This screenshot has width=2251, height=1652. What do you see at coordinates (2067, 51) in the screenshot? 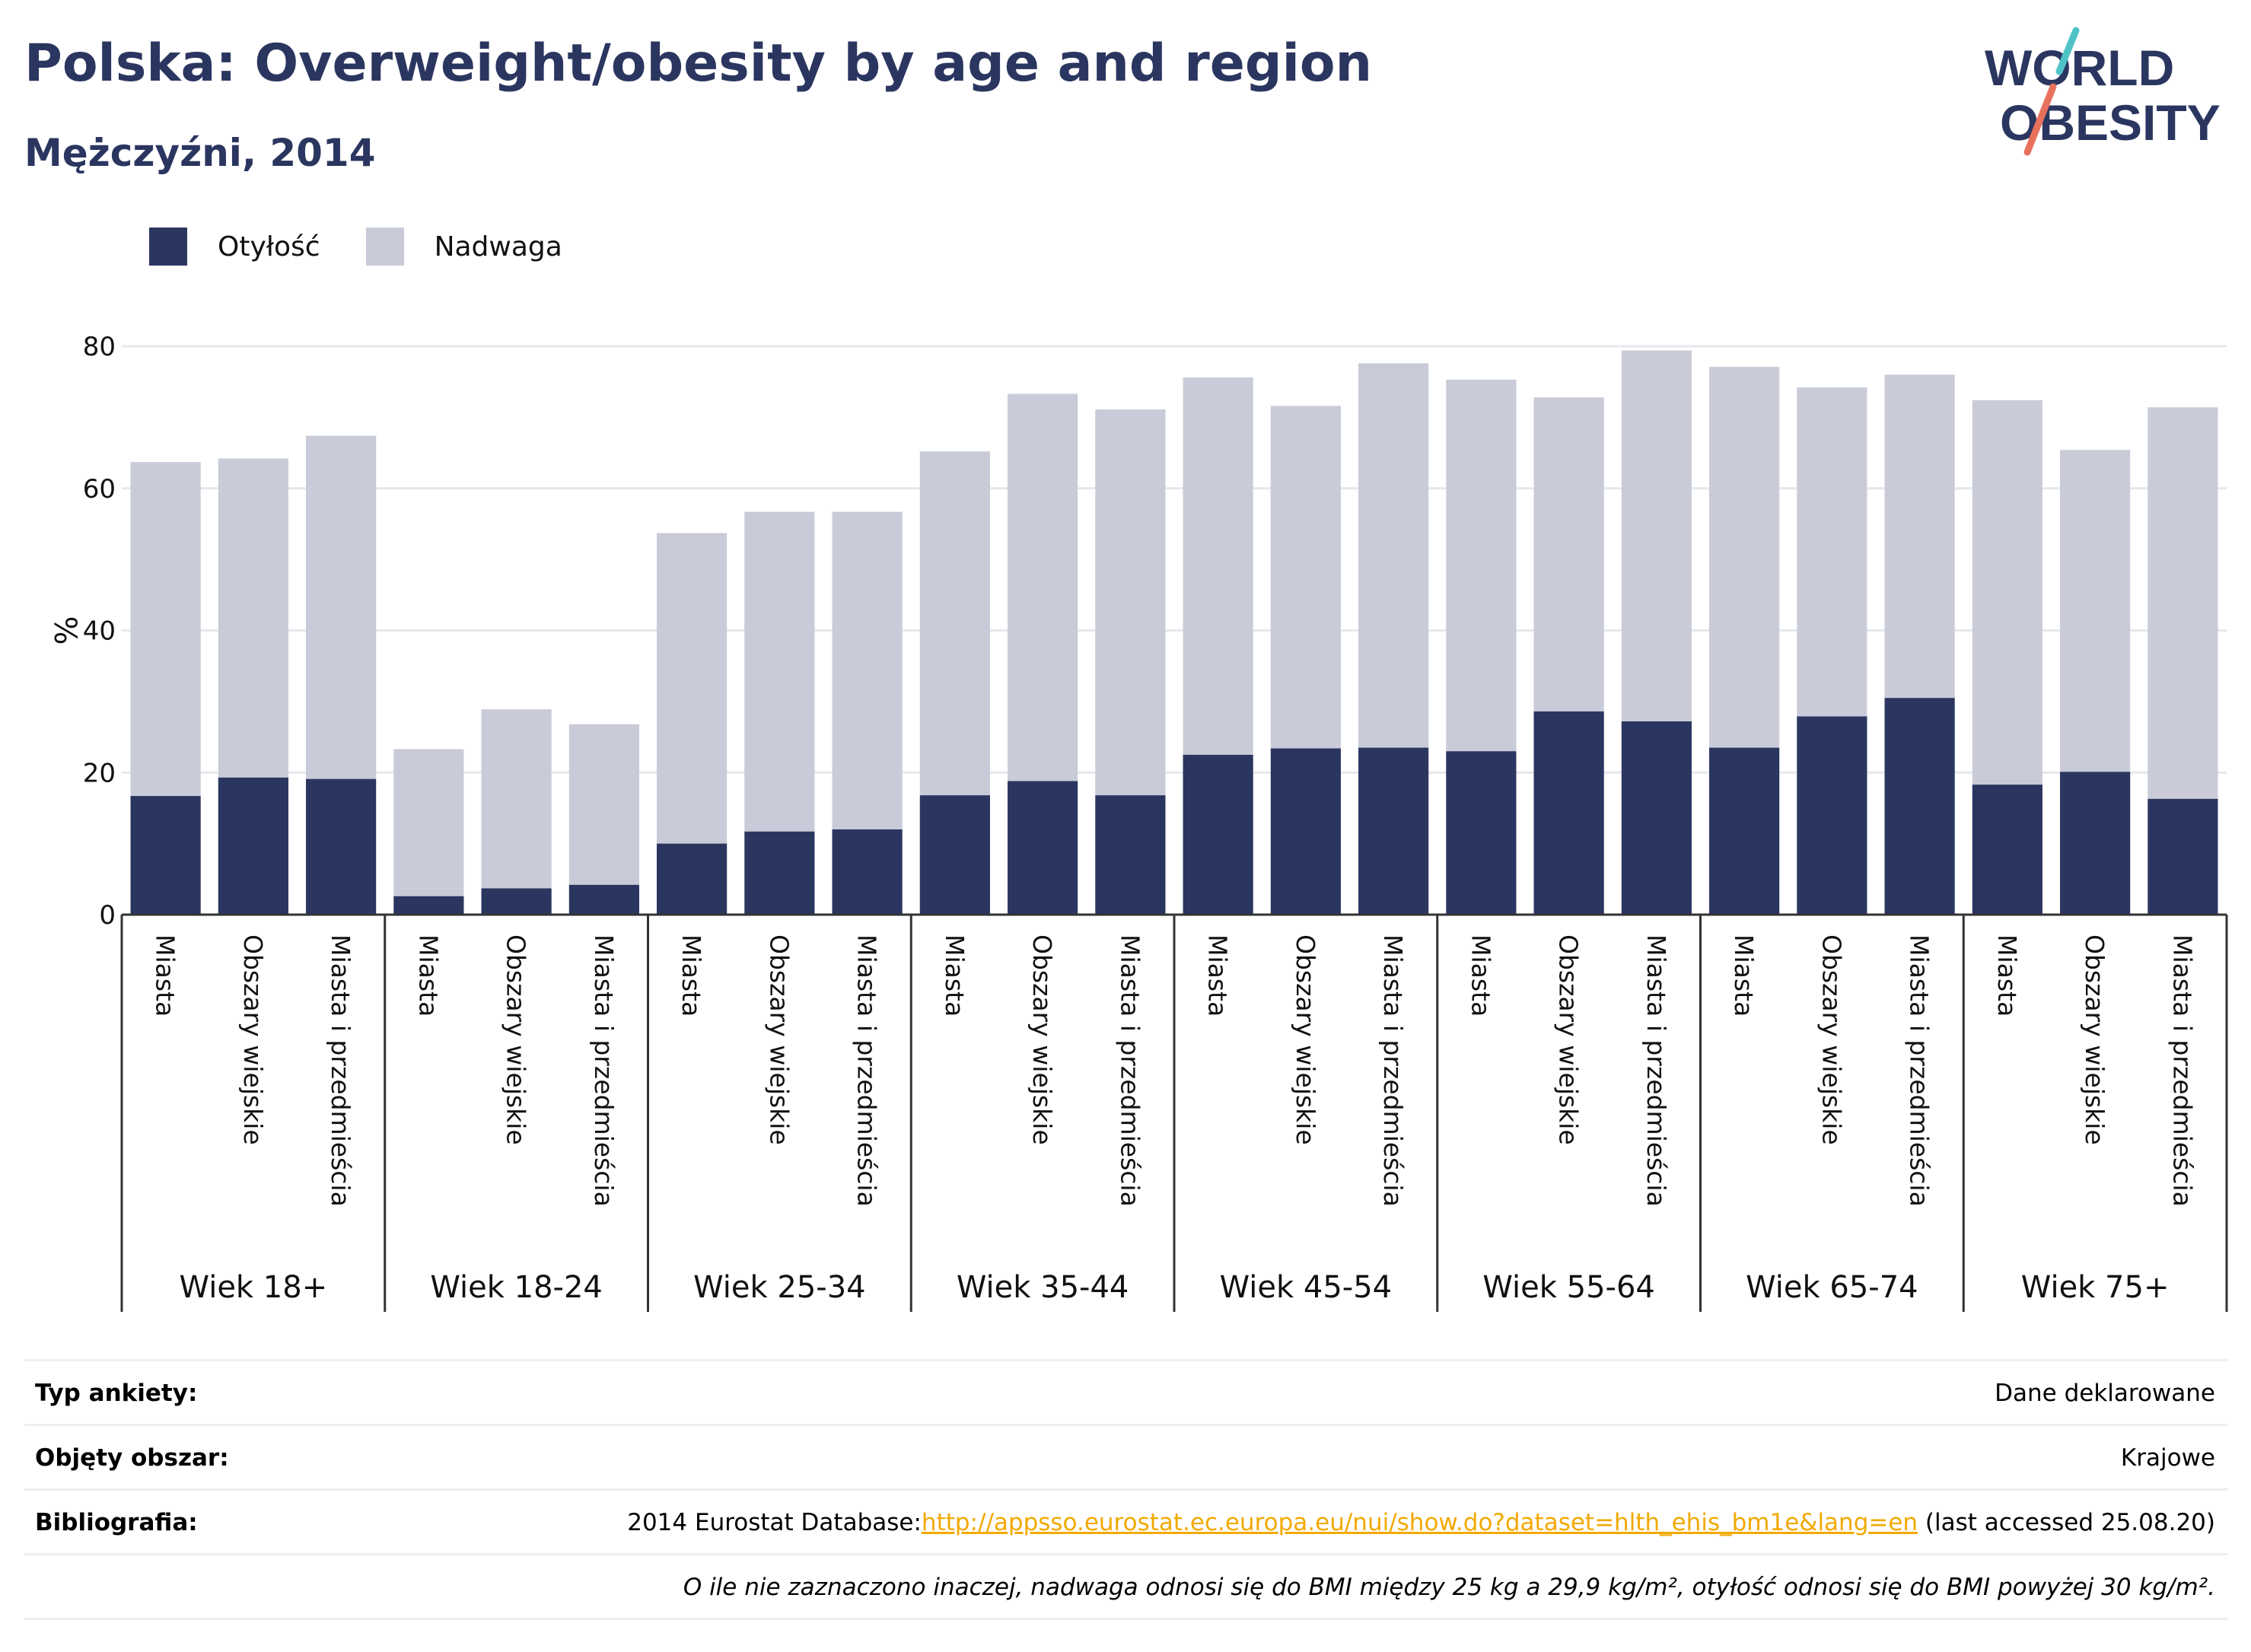
I see `logo-slash-top` at bounding box center [2067, 51].